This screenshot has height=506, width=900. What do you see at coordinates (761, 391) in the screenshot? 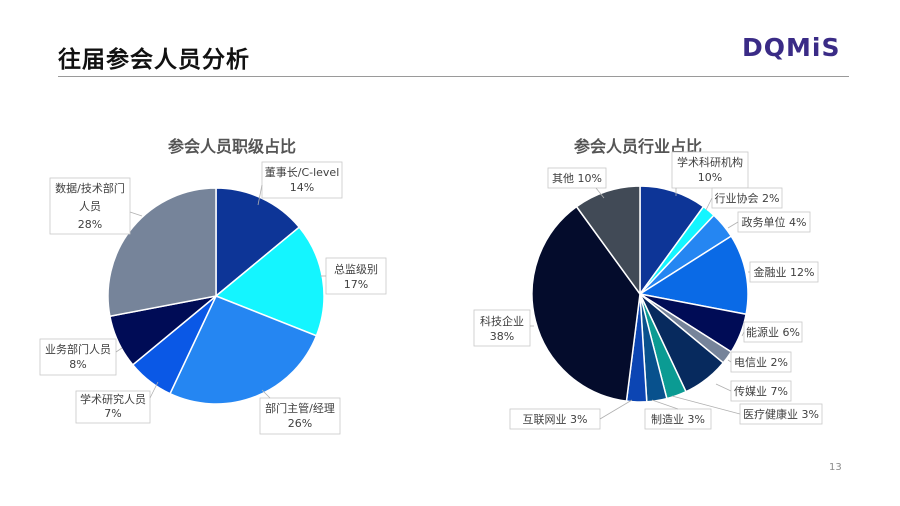
I see `slice-name-label-1-6-0: 传媒业 7%` at bounding box center [761, 391].